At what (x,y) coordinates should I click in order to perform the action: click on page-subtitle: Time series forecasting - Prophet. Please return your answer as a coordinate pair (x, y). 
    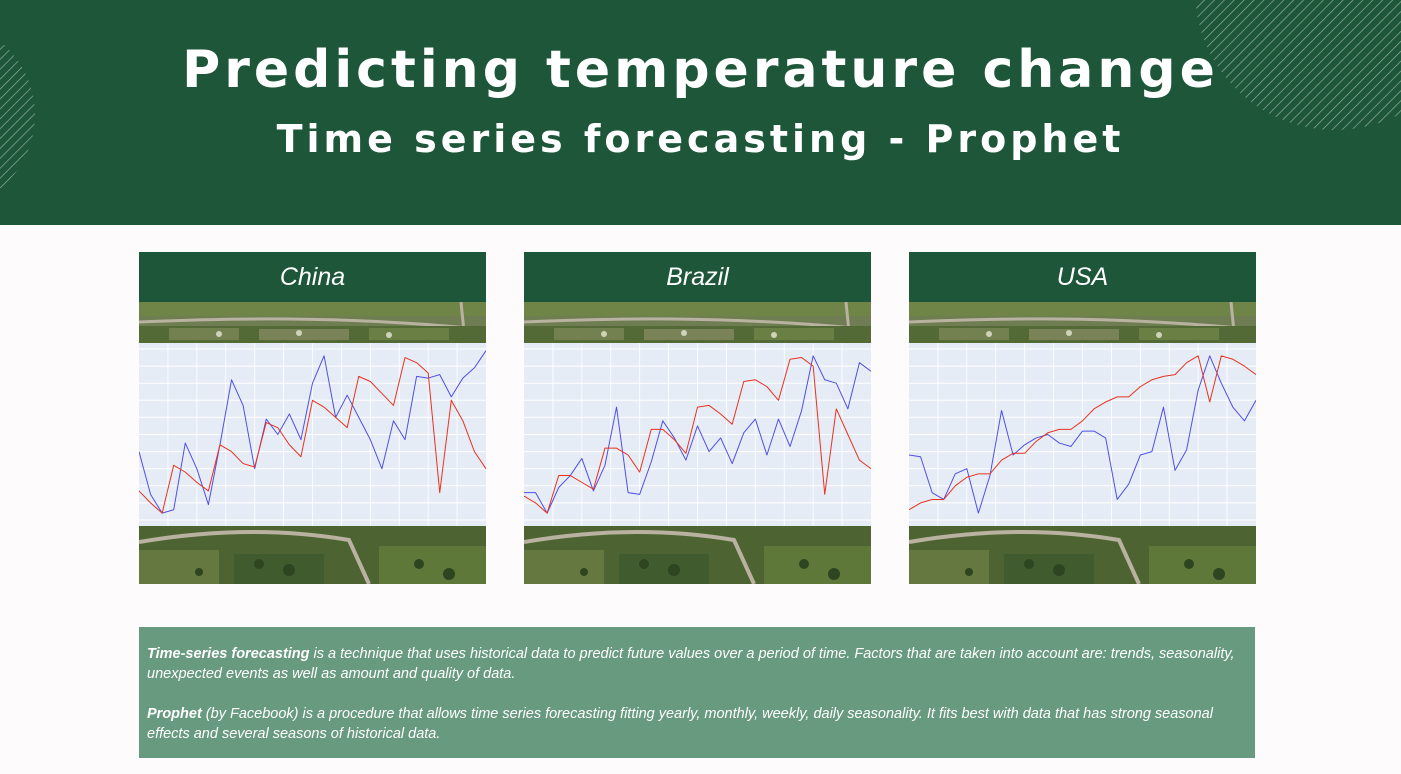
    Looking at the image, I should click on (700, 139).